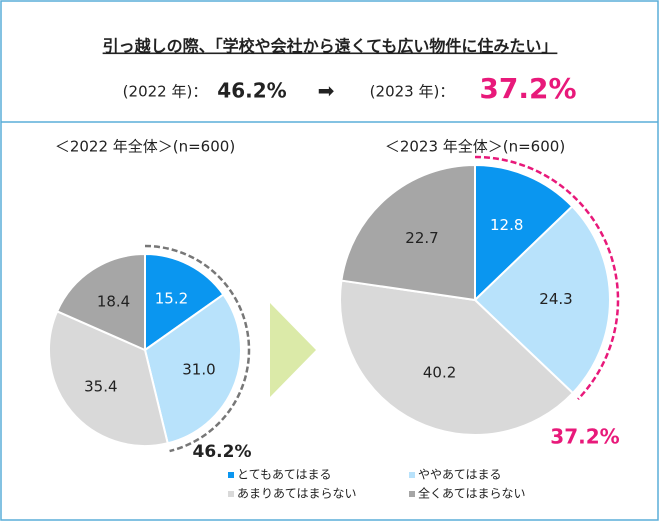 The height and width of the screenshot is (521, 659). What do you see at coordinates (113, 301) in the screenshot?
I see `slice-label: 18.4` at bounding box center [113, 301].